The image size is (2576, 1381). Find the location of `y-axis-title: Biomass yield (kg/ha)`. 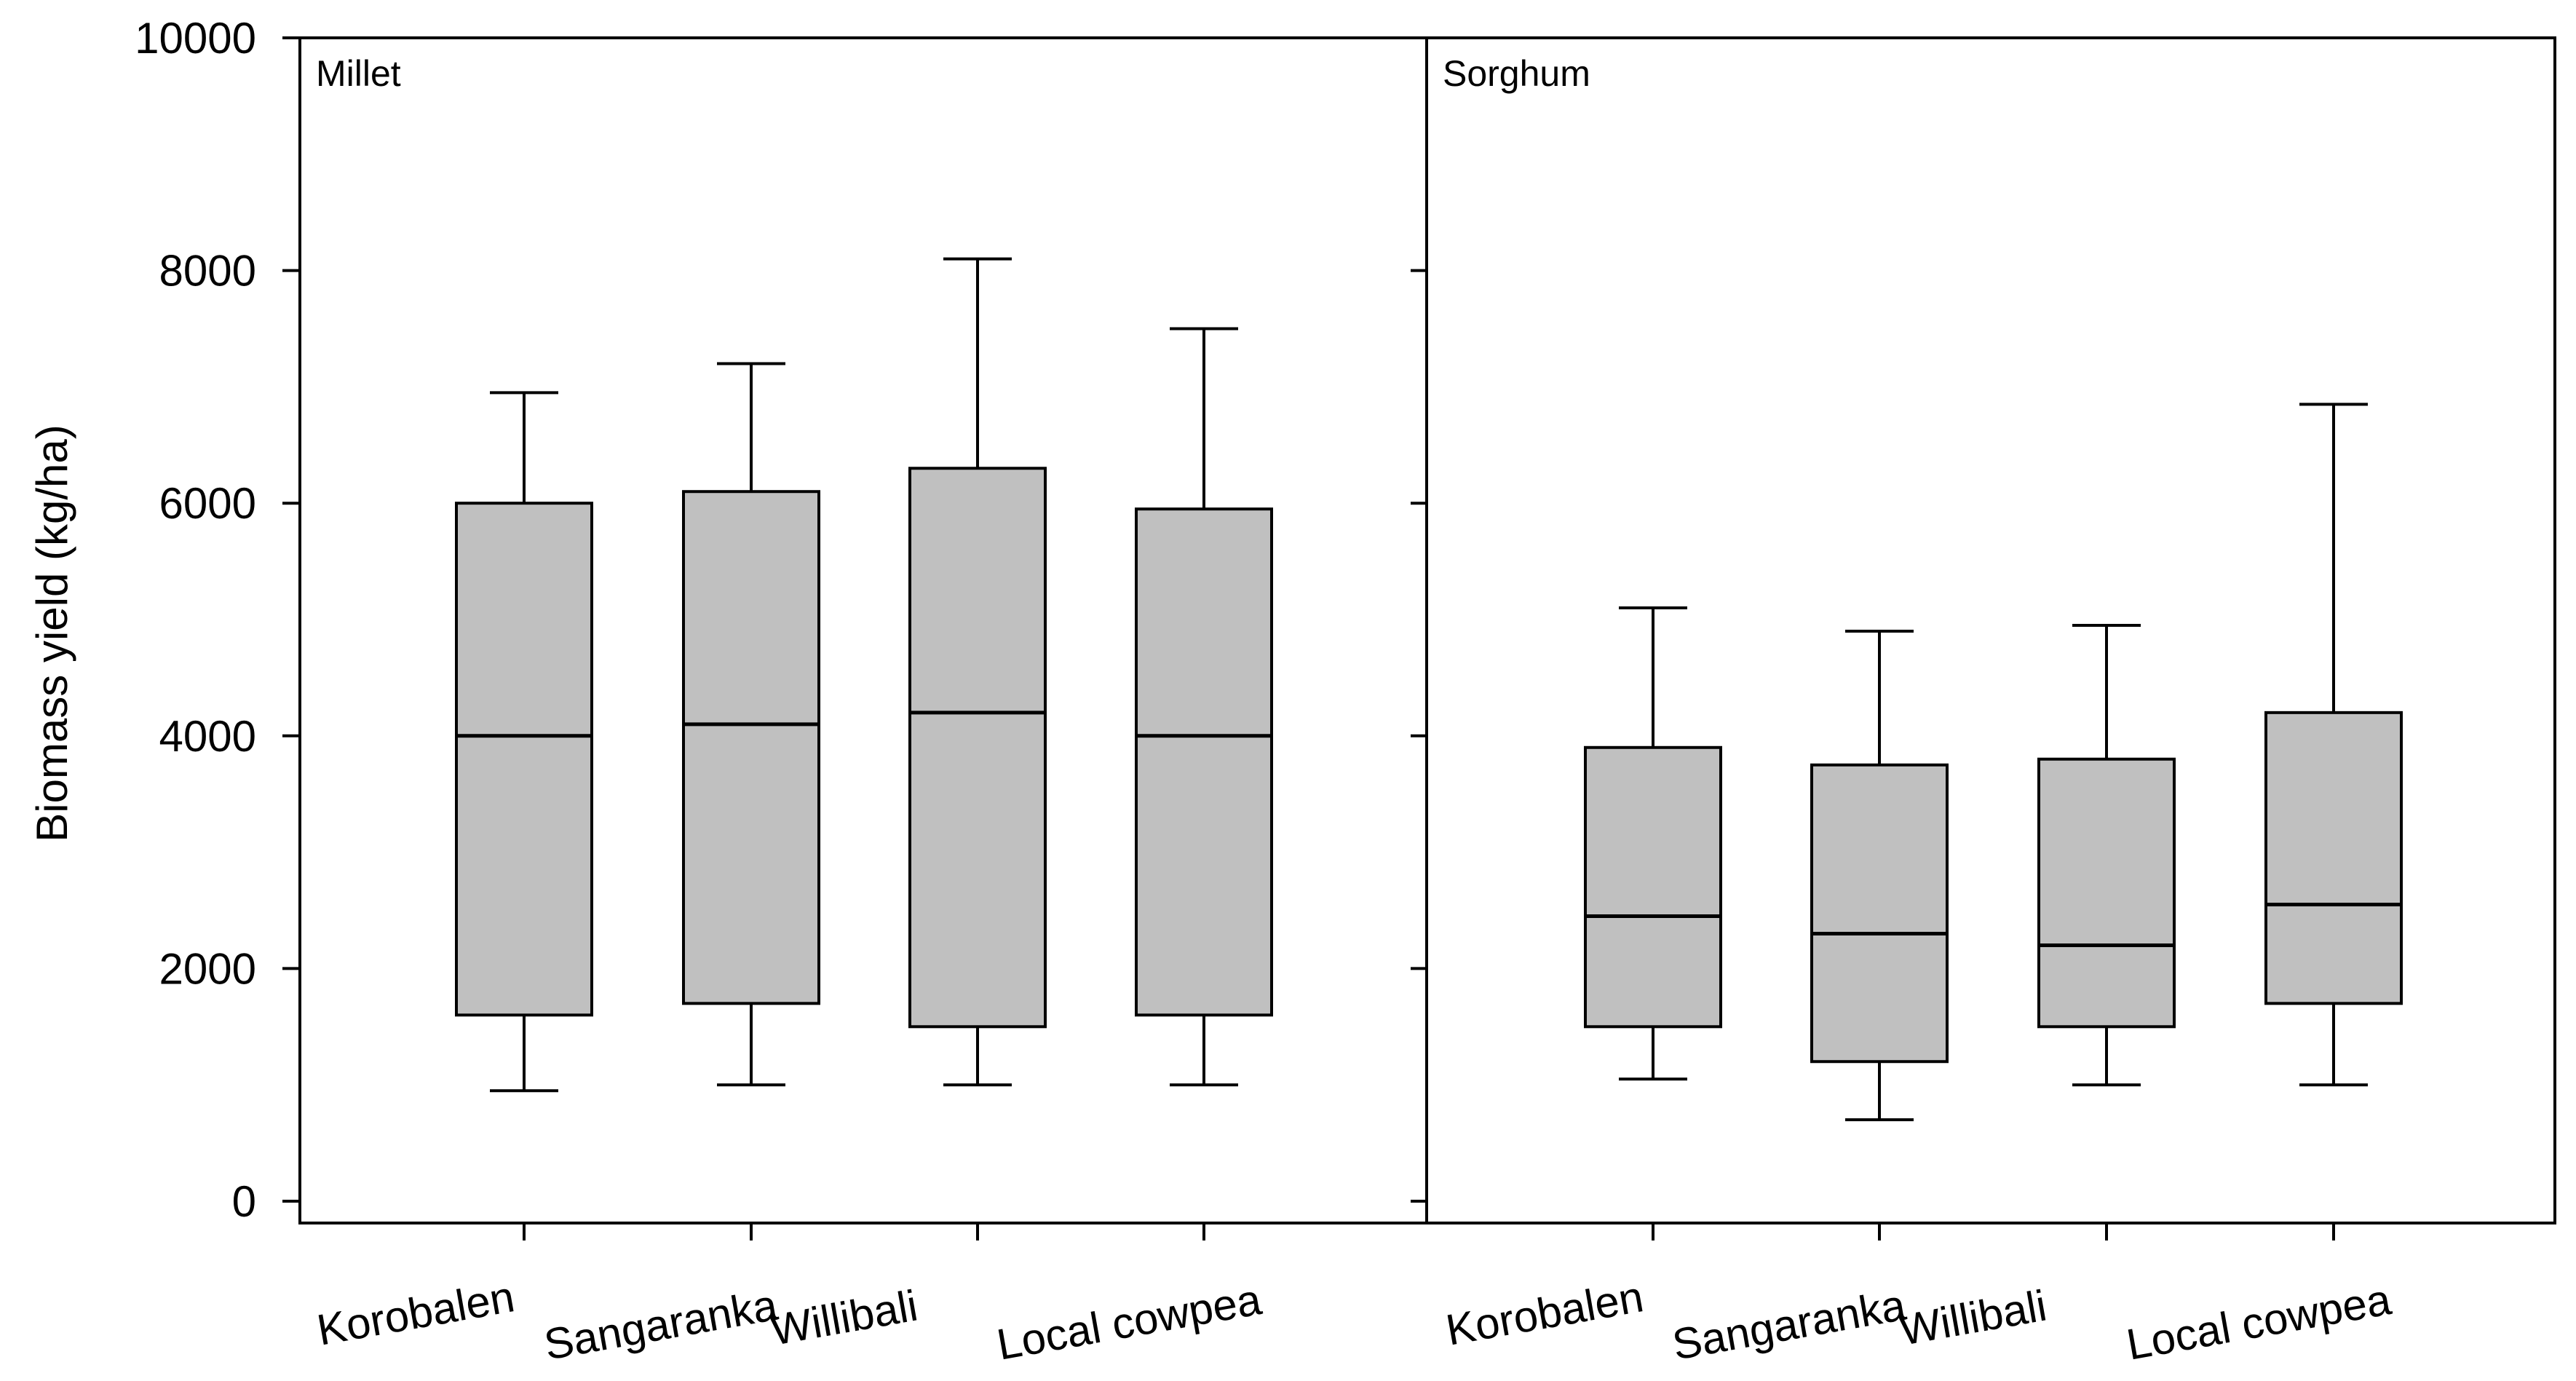

y-axis-title: Biomass yield (kg/ha) is located at coordinates (52, 633).